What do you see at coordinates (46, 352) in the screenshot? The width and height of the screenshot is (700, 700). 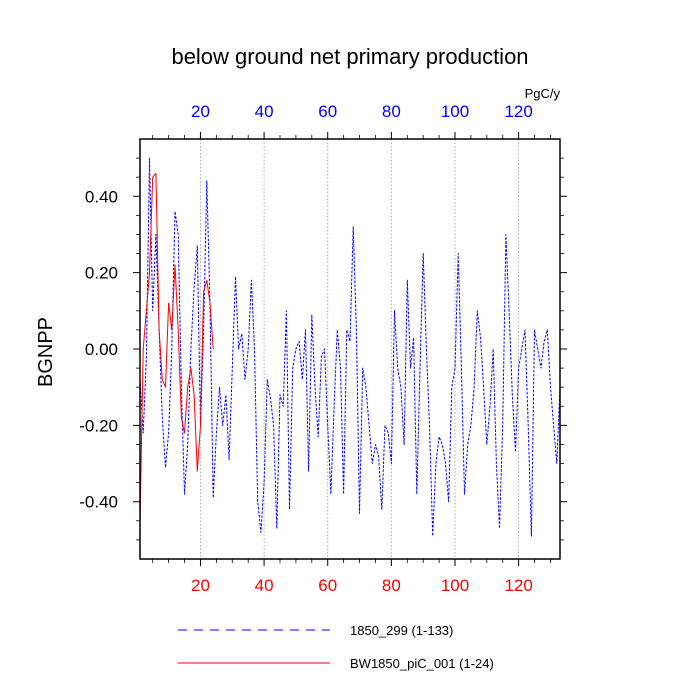 I see `y-axis-label: BGNPP` at bounding box center [46, 352].